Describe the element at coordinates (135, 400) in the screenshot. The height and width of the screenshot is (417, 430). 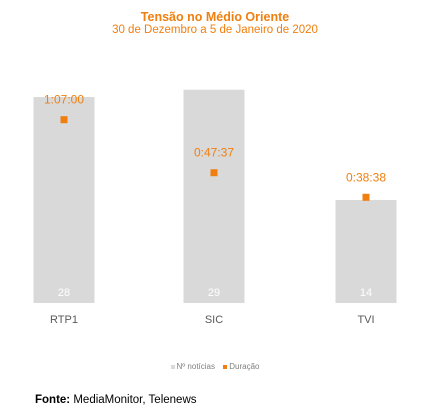
I see `source-text: MediaMonitor, Telenews` at that location.